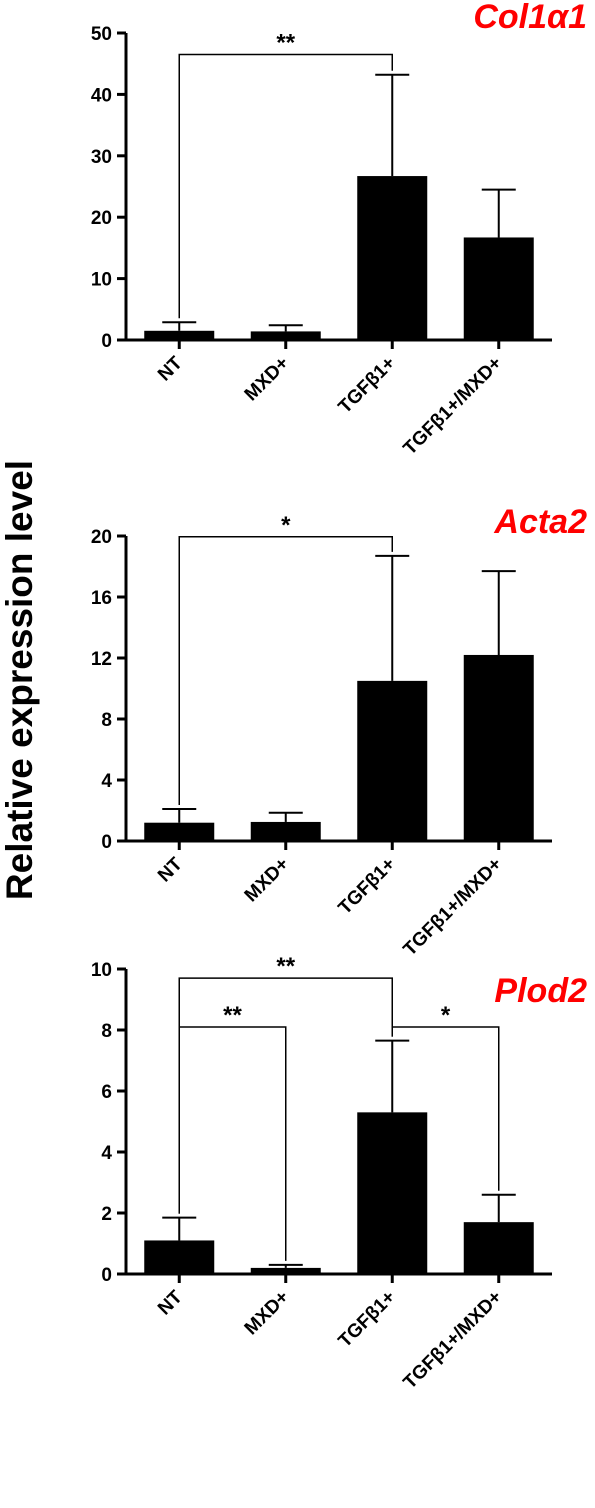 The image size is (595, 1508). I want to click on chart-title: Plod2, so click(540, 991).